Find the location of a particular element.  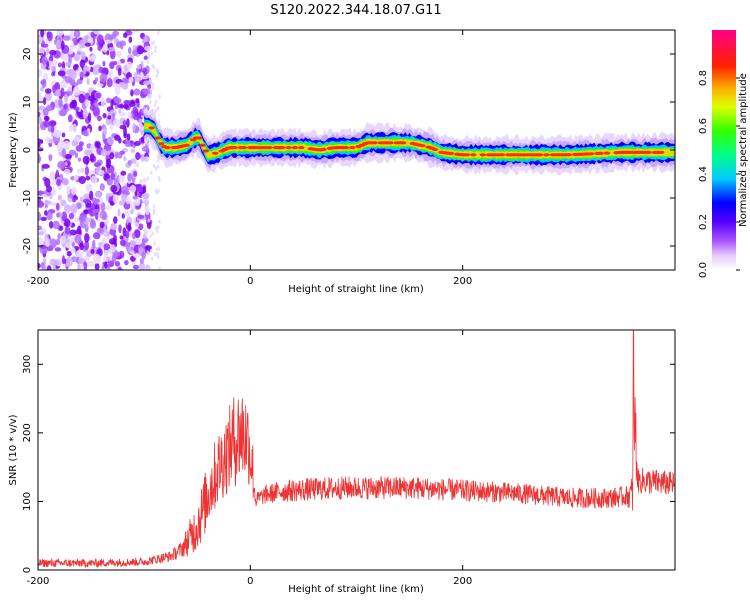

spectrogram-y-tick-label: 20 is located at coordinates (27, 54).